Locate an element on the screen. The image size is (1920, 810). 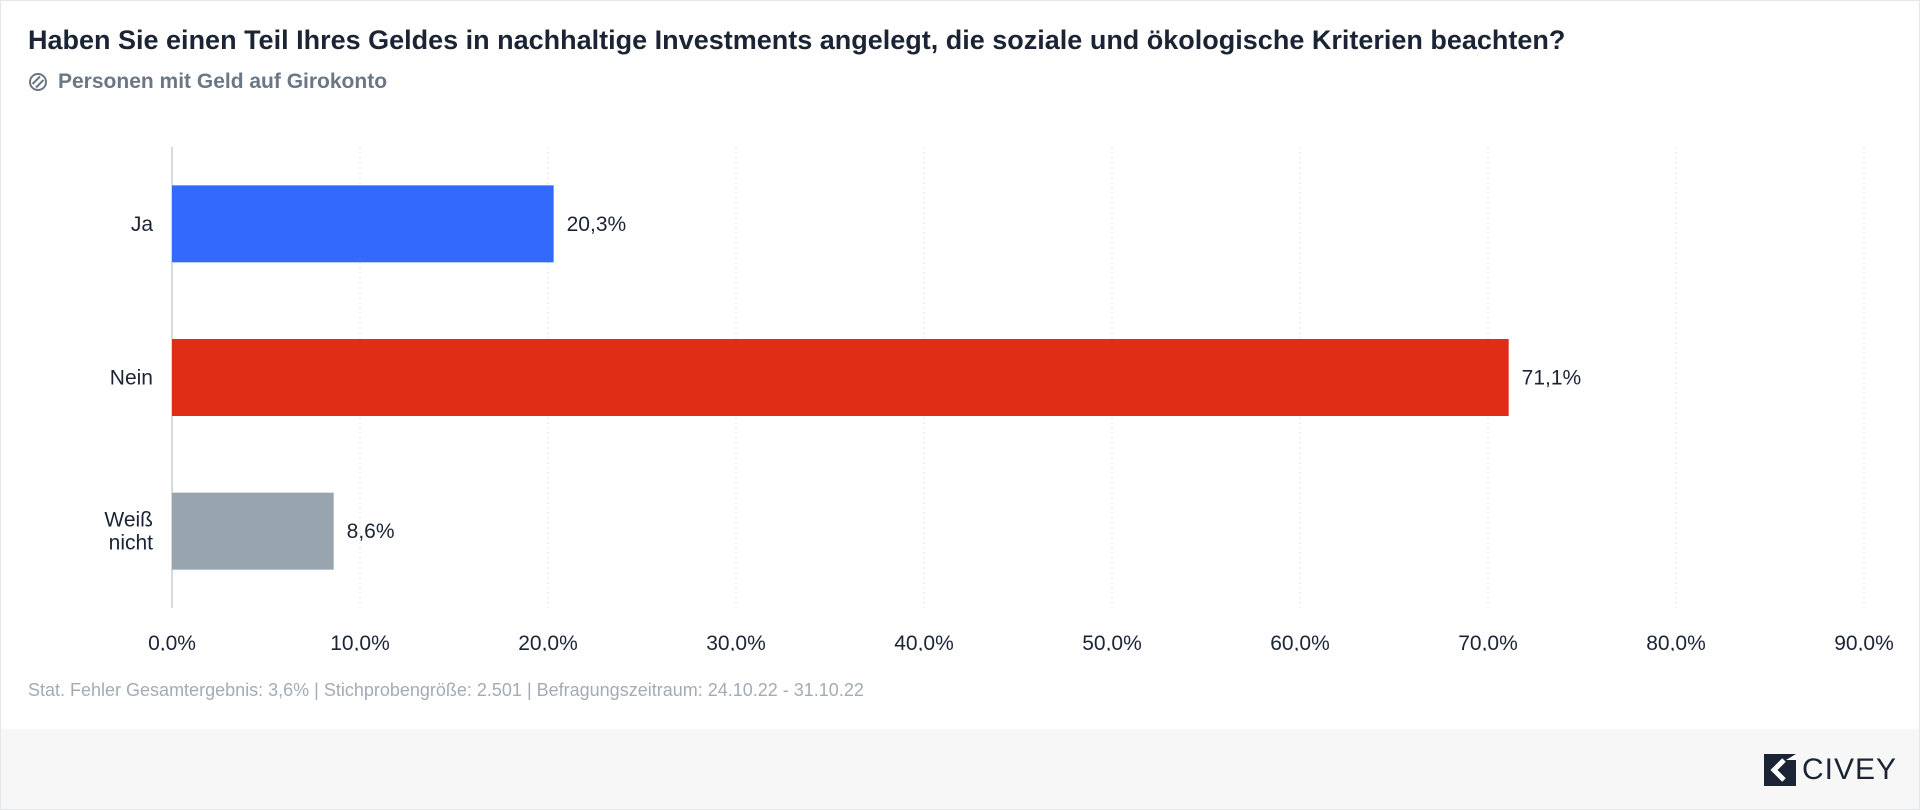
x-tick-label: 80,0% is located at coordinates (1676, 641).